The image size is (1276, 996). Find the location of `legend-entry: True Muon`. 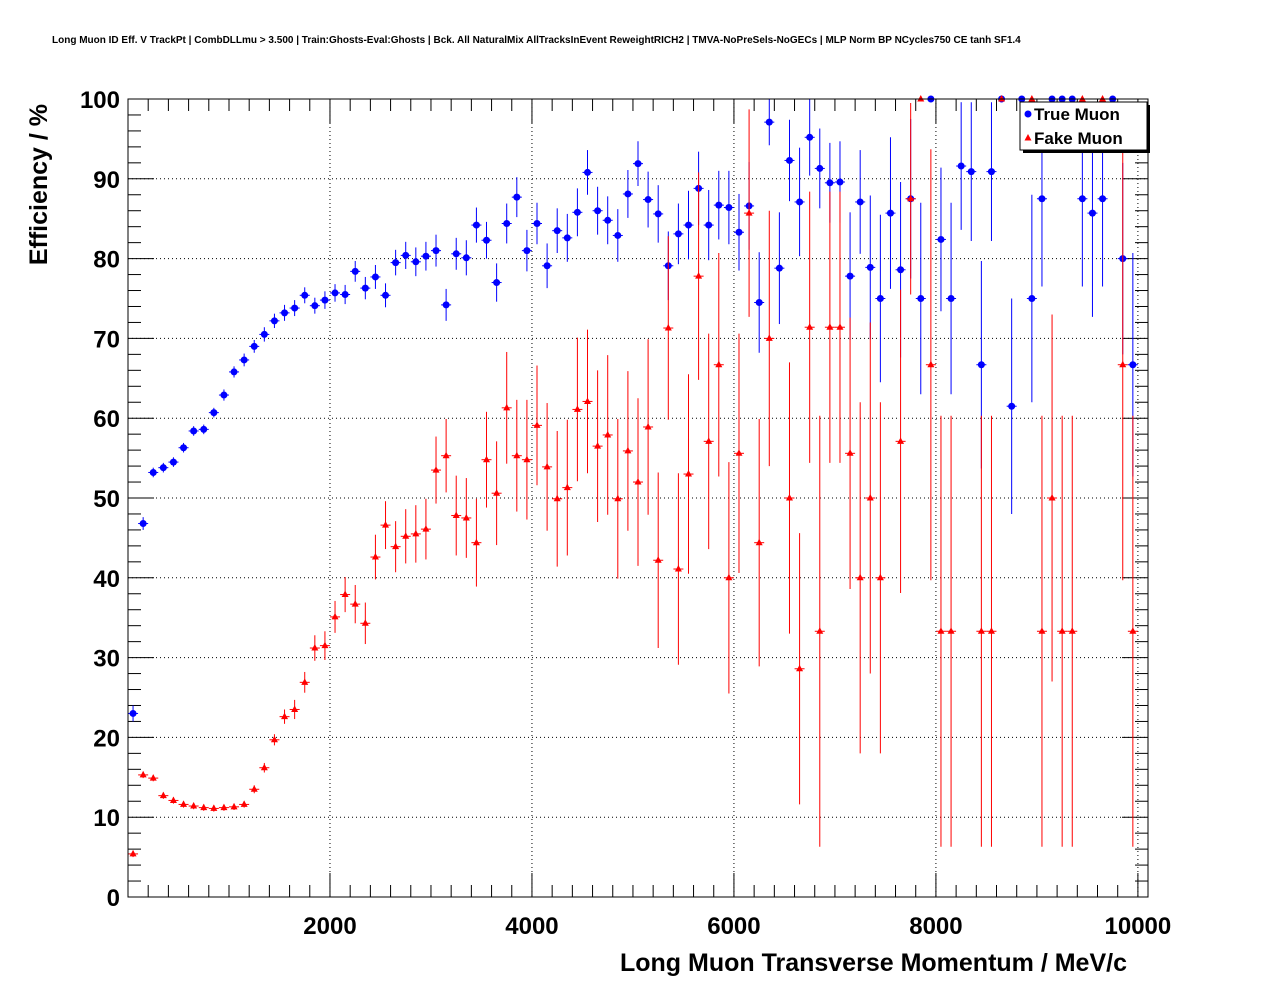

legend-entry: True Muon is located at coordinates (1072, 114).